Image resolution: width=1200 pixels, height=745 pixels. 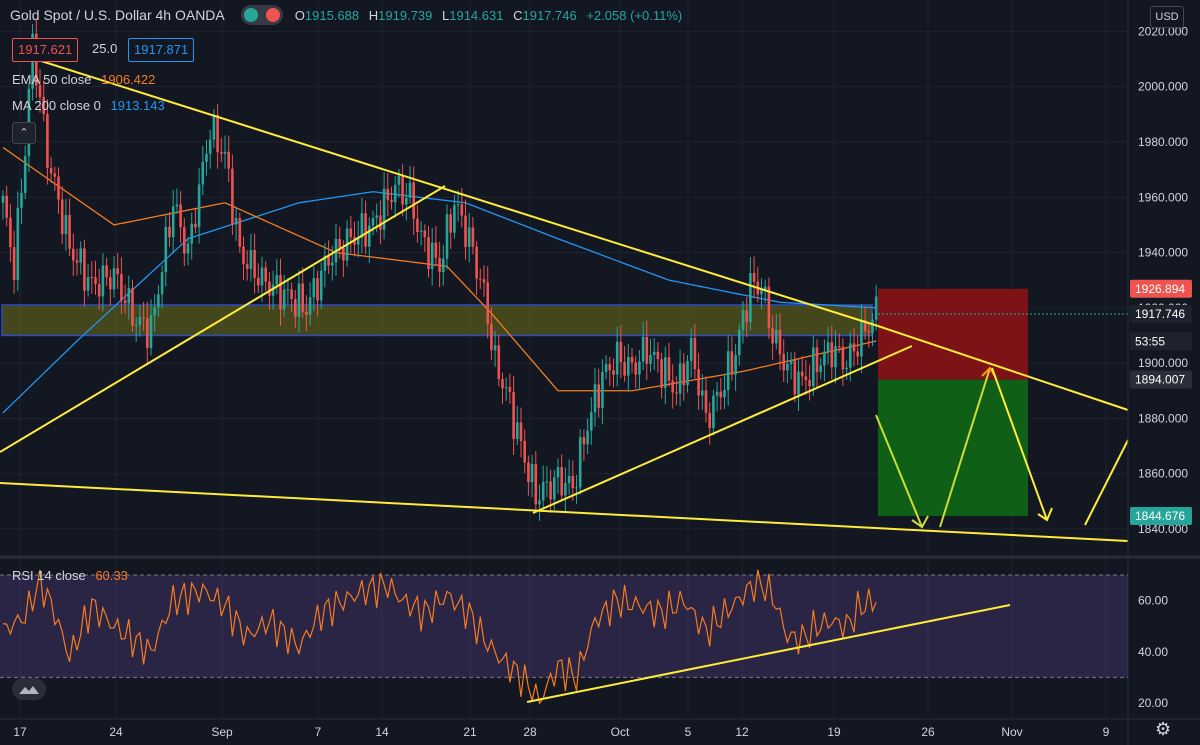 What do you see at coordinates (117, 15) in the screenshot?
I see `symbol-title: Gold Spot / U.S. Dollar 4h OANDA` at bounding box center [117, 15].